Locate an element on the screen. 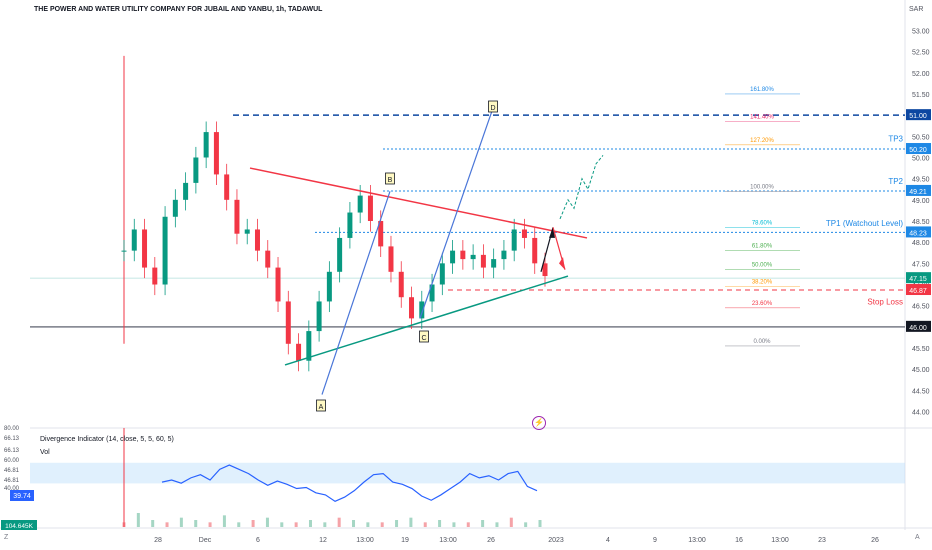 This screenshot has width=932, height=550. volume-badge is located at coordinates (19, 525).